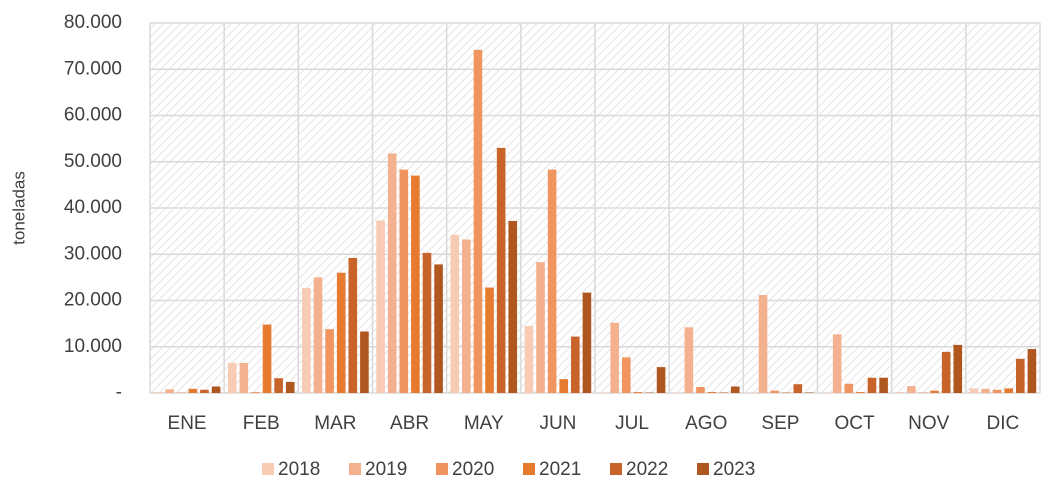 Image resolution: width=1045 pixels, height=484 pixels. Describe the element at coordinates (647, 469) in the screenshot. I see `legend-label: 2022` at that location.